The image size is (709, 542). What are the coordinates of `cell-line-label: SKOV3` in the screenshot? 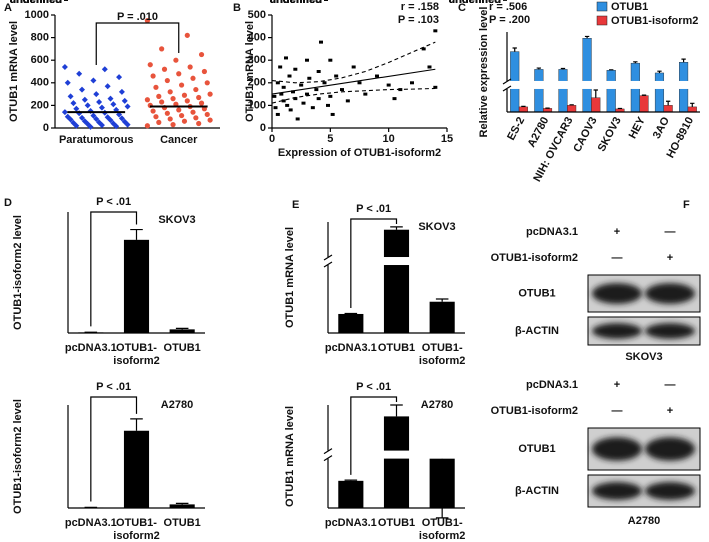 It's located at (436, 227).